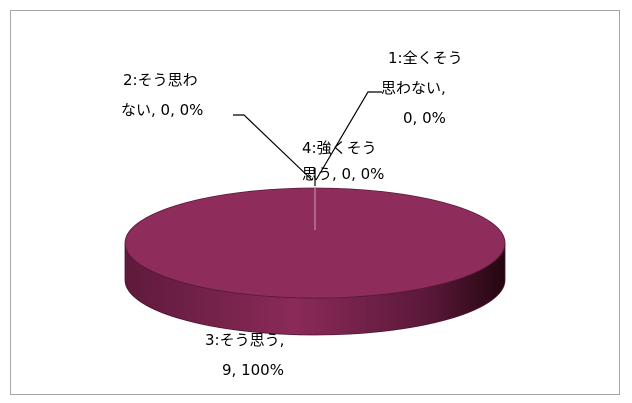 The height and width of the screenshot is (403, 632). I want to click on data-label-1-line-2: 思わない,, so click(413, 88).